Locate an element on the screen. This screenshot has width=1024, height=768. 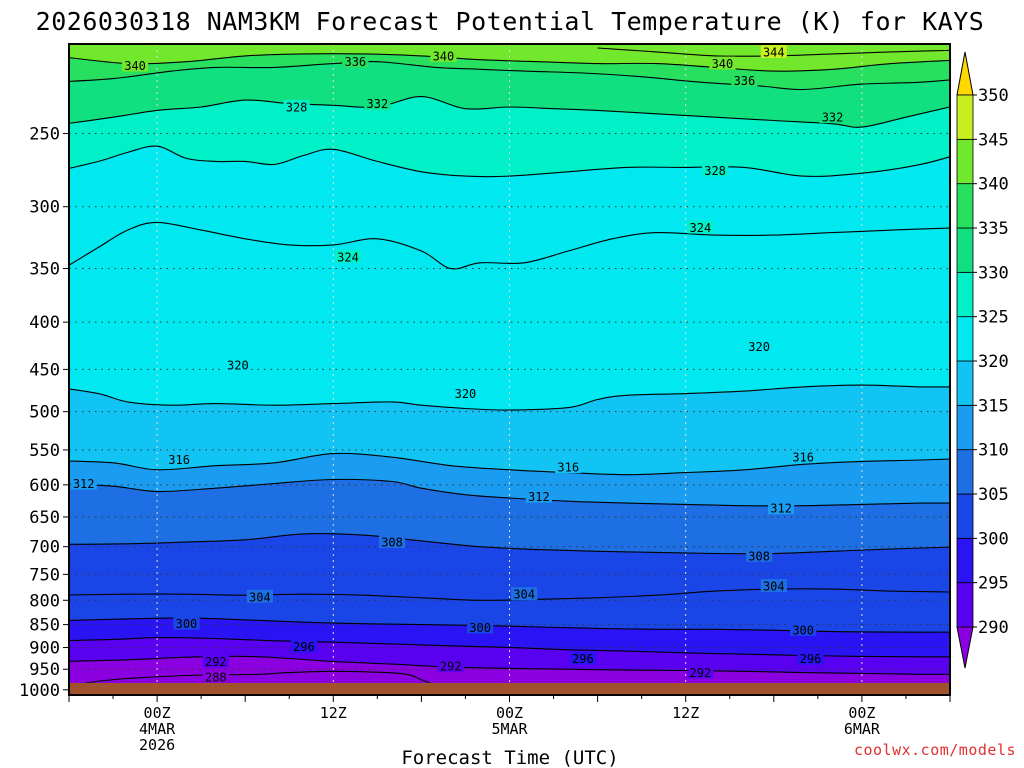
y-tick-label: 400 is located at coordinates (44, 323).